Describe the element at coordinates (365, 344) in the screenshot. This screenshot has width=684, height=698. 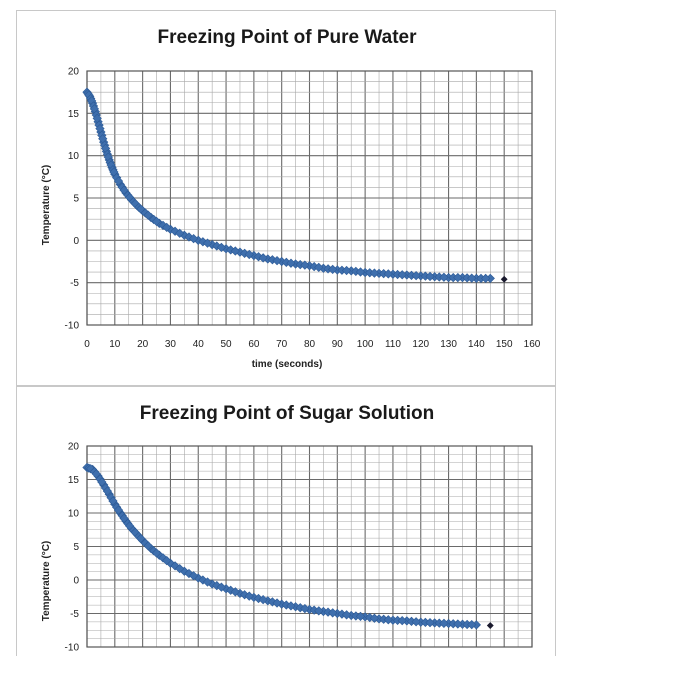
I see `x-tick-label: 100` at that location.